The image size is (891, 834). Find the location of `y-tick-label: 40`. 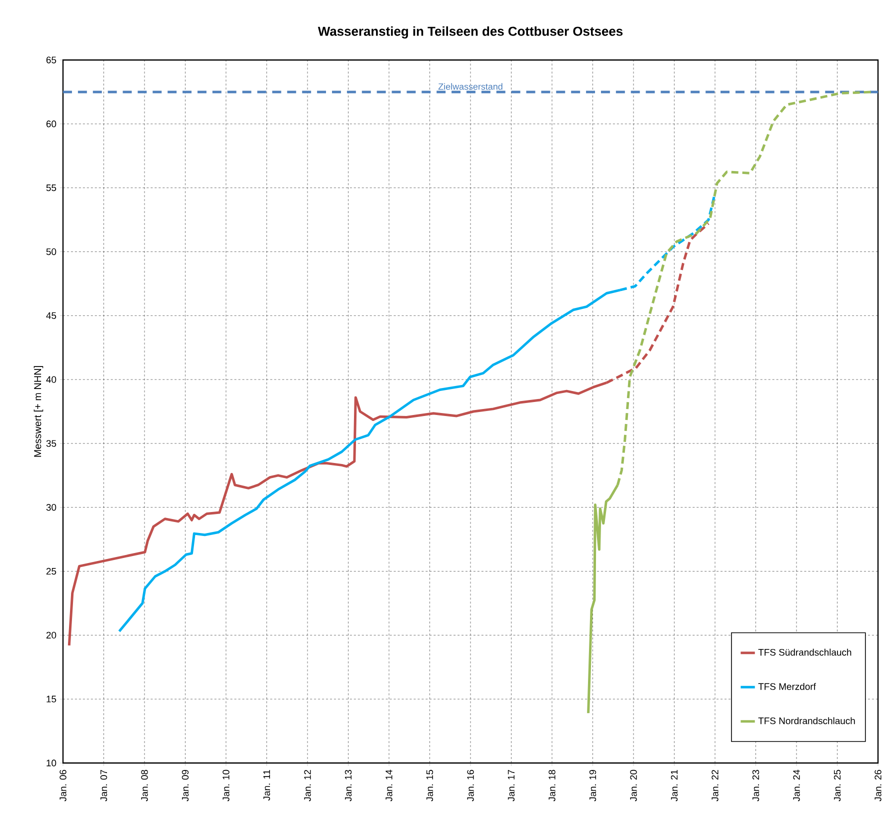

y-tick-label: 40 is located at coordinates (51, 379).